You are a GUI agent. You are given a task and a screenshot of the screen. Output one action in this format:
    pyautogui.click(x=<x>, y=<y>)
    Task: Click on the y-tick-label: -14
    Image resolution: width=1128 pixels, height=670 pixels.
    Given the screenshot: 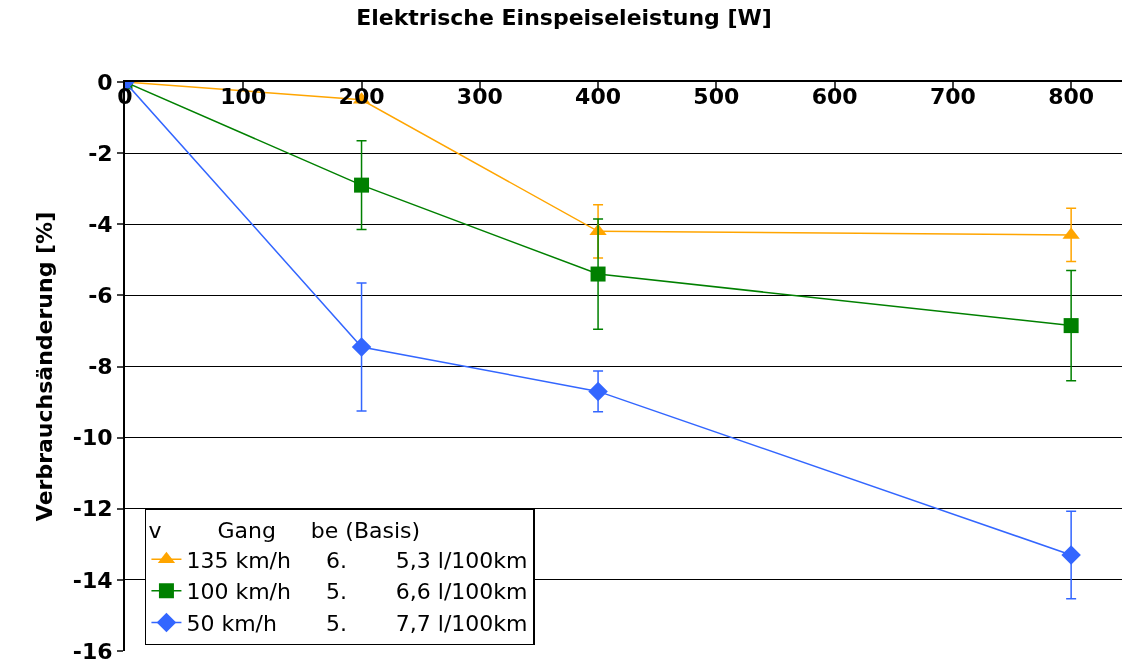 What is the action you would take?
    pyautogui.click(x=92, y=580)
    